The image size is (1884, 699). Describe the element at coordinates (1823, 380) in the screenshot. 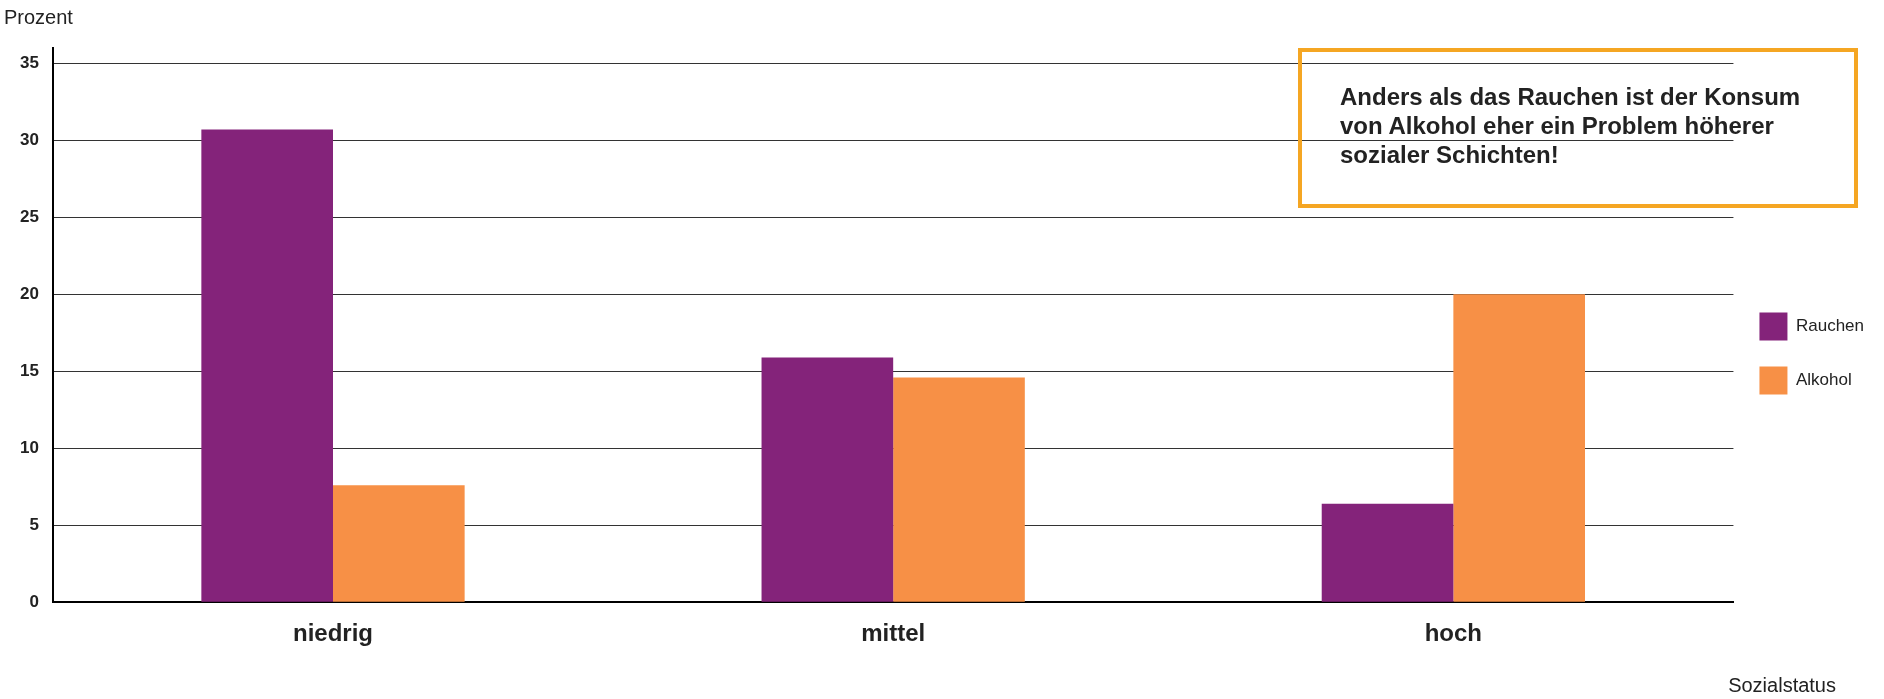

I see `legend-label: Alkohol` at that location.